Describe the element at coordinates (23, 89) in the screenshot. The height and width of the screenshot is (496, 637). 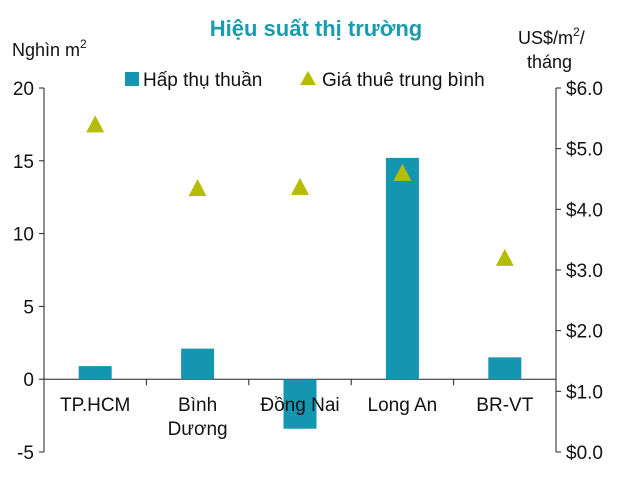
I see `left-axis-tick-label: 20` at that location.